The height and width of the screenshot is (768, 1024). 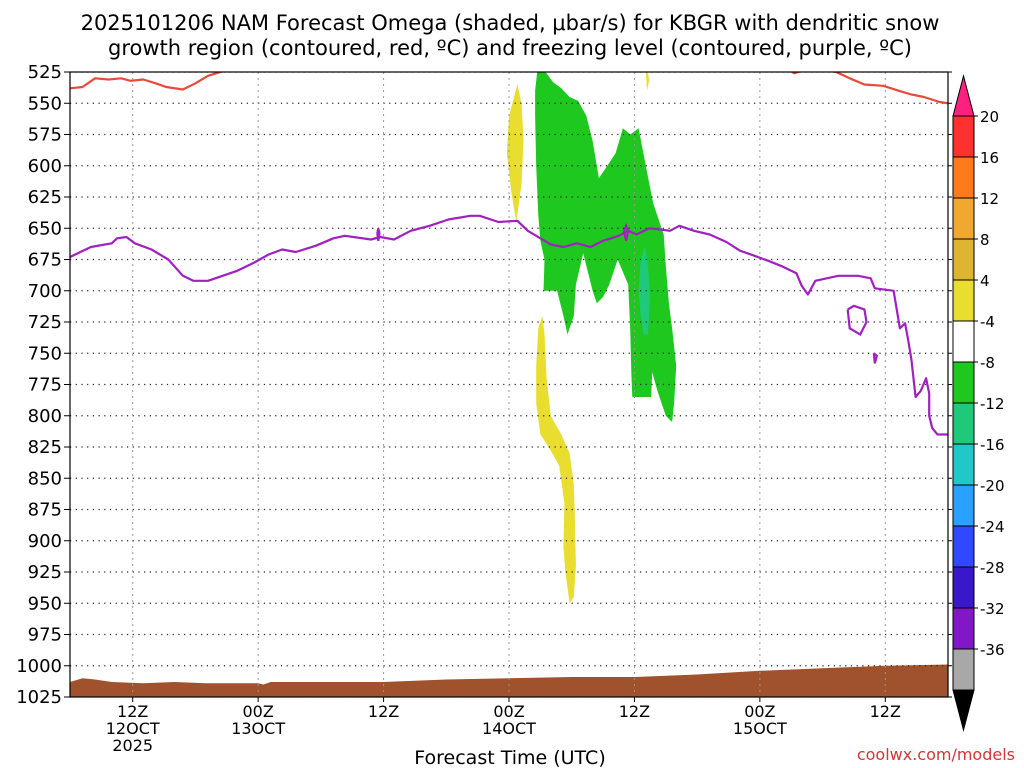 I want to click on y-tick-label-625: 625, so click(x=45, y=197).